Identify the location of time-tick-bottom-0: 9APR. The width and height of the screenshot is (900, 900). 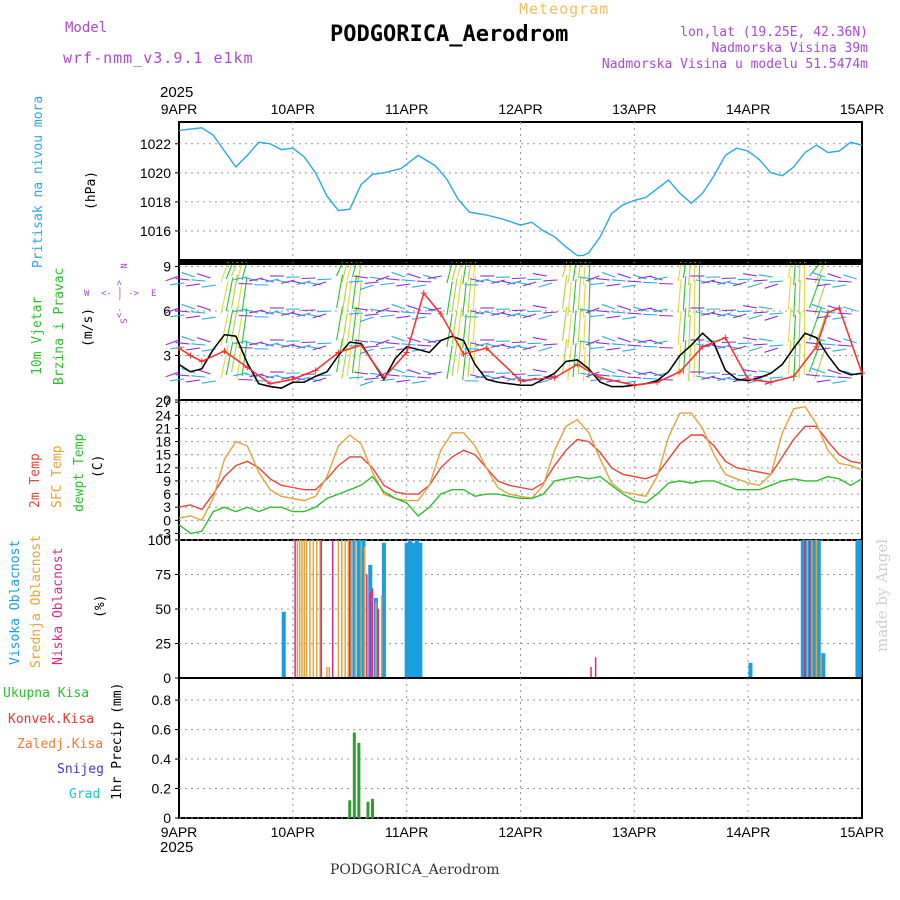
(179, 832).